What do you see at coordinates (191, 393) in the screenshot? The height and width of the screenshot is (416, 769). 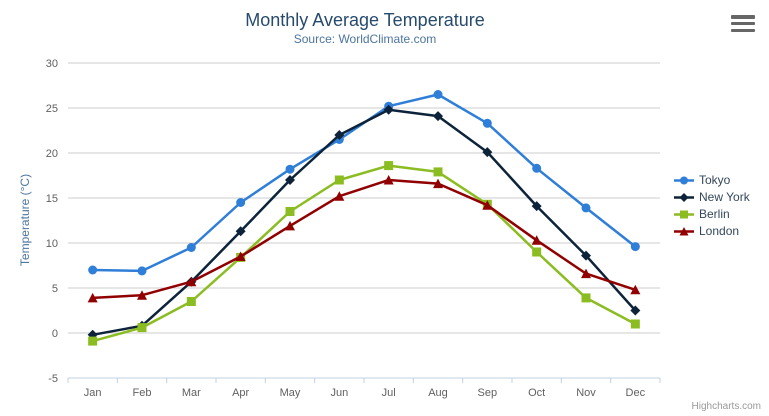 I see `xaxis-tick-label: Mar` at bounding box center [191, 393].